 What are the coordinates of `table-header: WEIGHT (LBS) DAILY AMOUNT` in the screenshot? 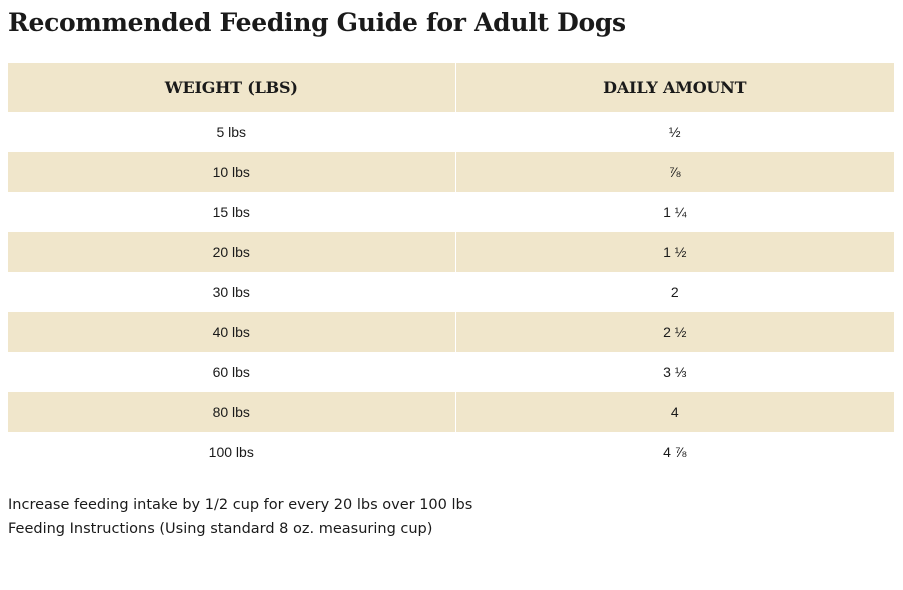 It's located at (451, 87).